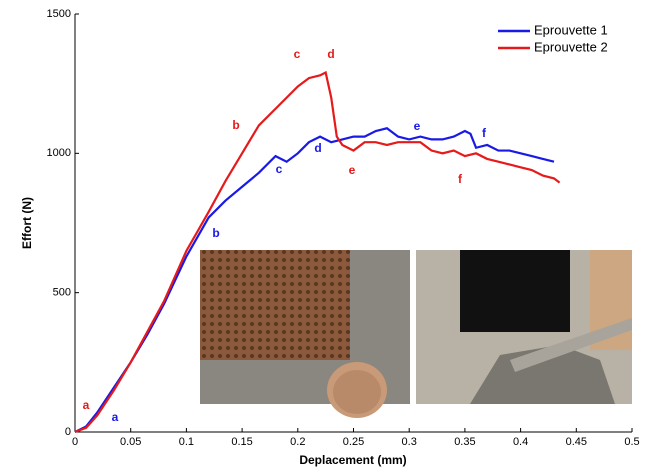 The image size is (648, 476). I want to click on x-tick-label: 0.35, so click(464, 442).